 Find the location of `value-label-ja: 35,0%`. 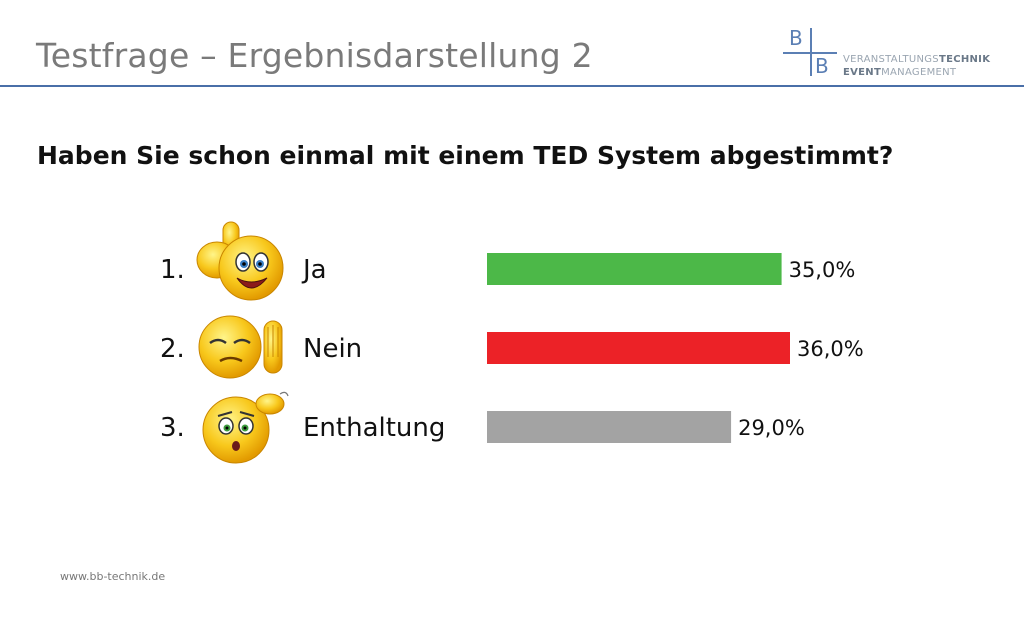

value-label-ja: 35,0% is located at coordinates (822, 270).